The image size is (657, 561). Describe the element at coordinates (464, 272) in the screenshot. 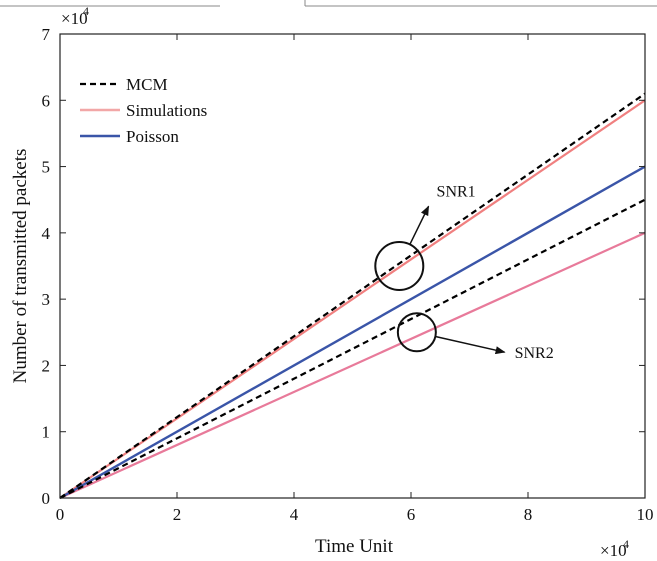

I see `annotation-layer: SNR1 SNR2` at that location.